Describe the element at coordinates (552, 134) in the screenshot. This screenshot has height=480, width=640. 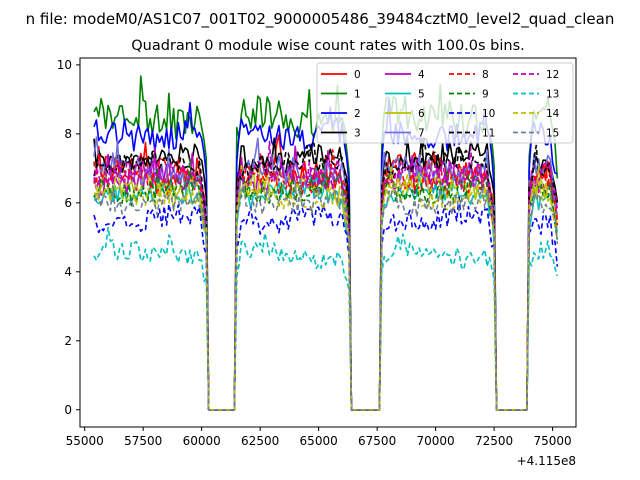
I see `legend-label: 15` at that location.